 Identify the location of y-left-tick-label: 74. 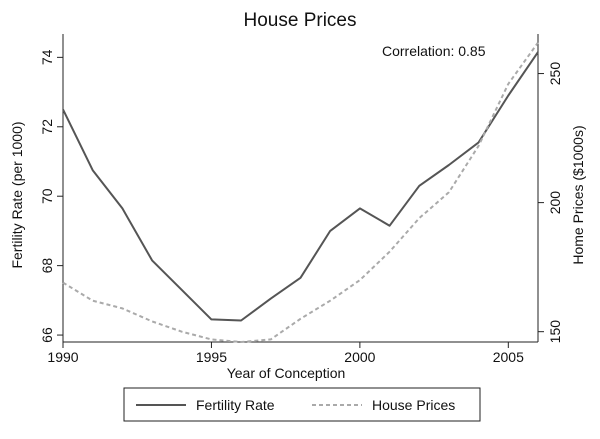
(47, 57).